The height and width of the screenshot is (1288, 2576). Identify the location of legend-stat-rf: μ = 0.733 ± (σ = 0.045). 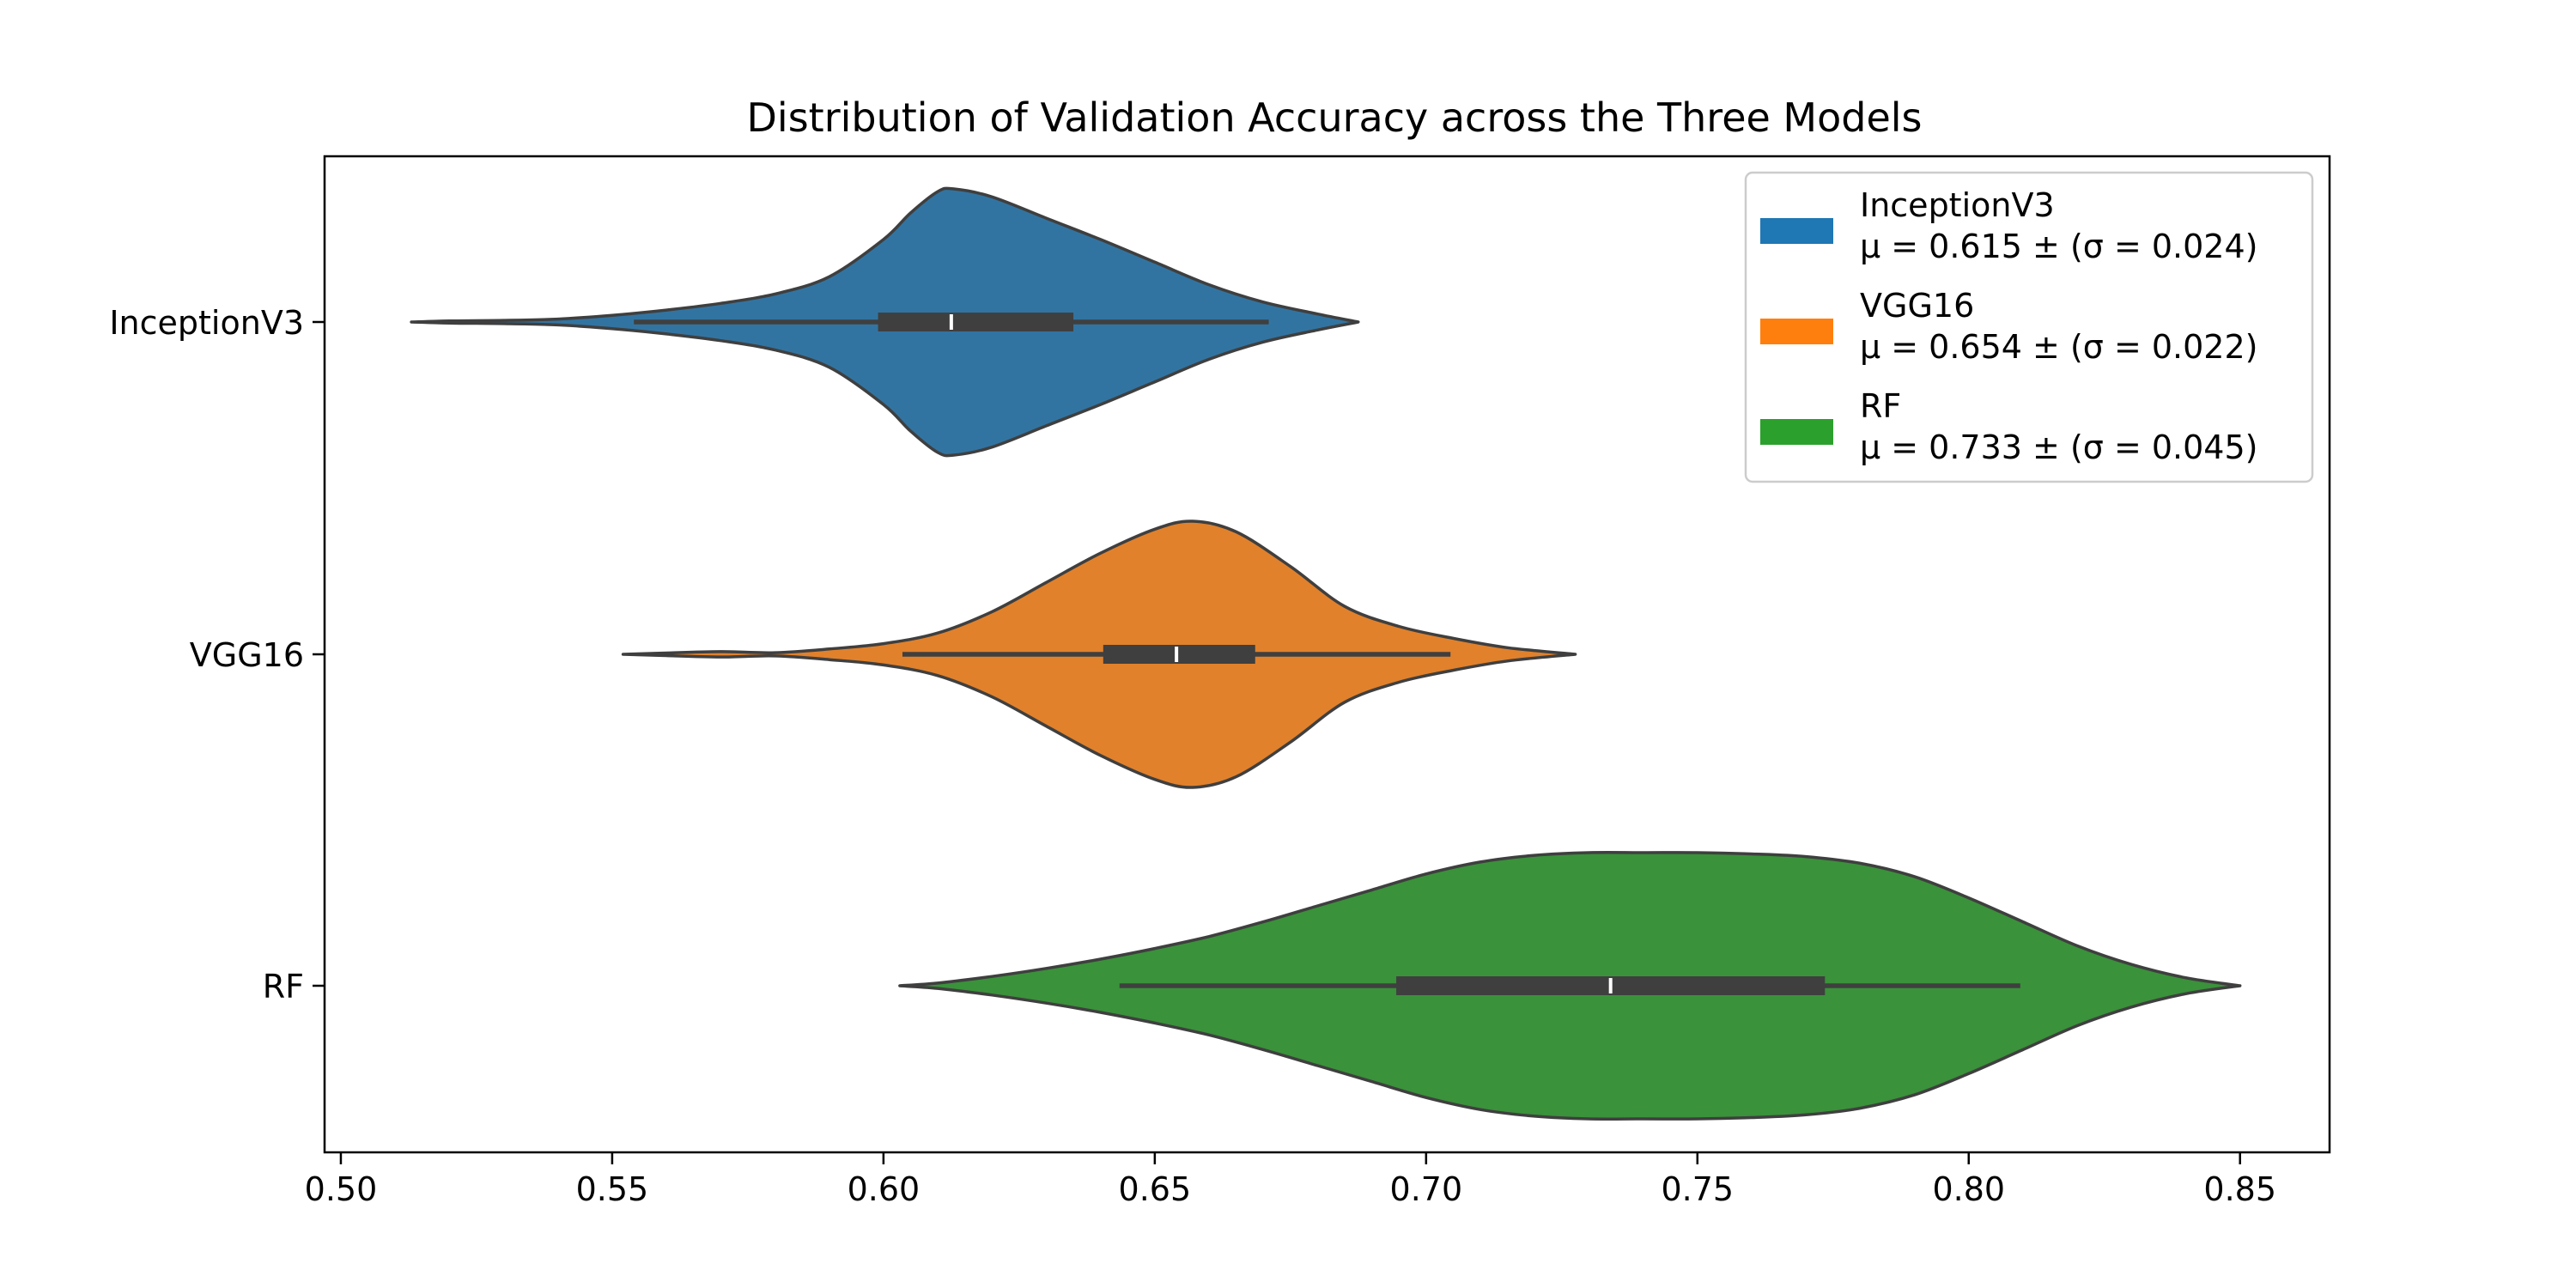
(2058, 447).